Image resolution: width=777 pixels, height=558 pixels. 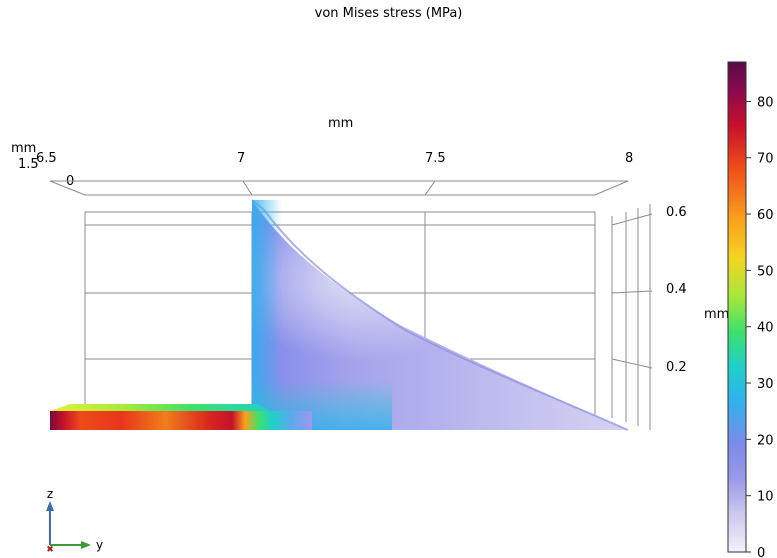 What do you see at coordinates (46, 158) in the screenshot?
I see `y-tick-label: 6.5` at bounding box center [46, 158].